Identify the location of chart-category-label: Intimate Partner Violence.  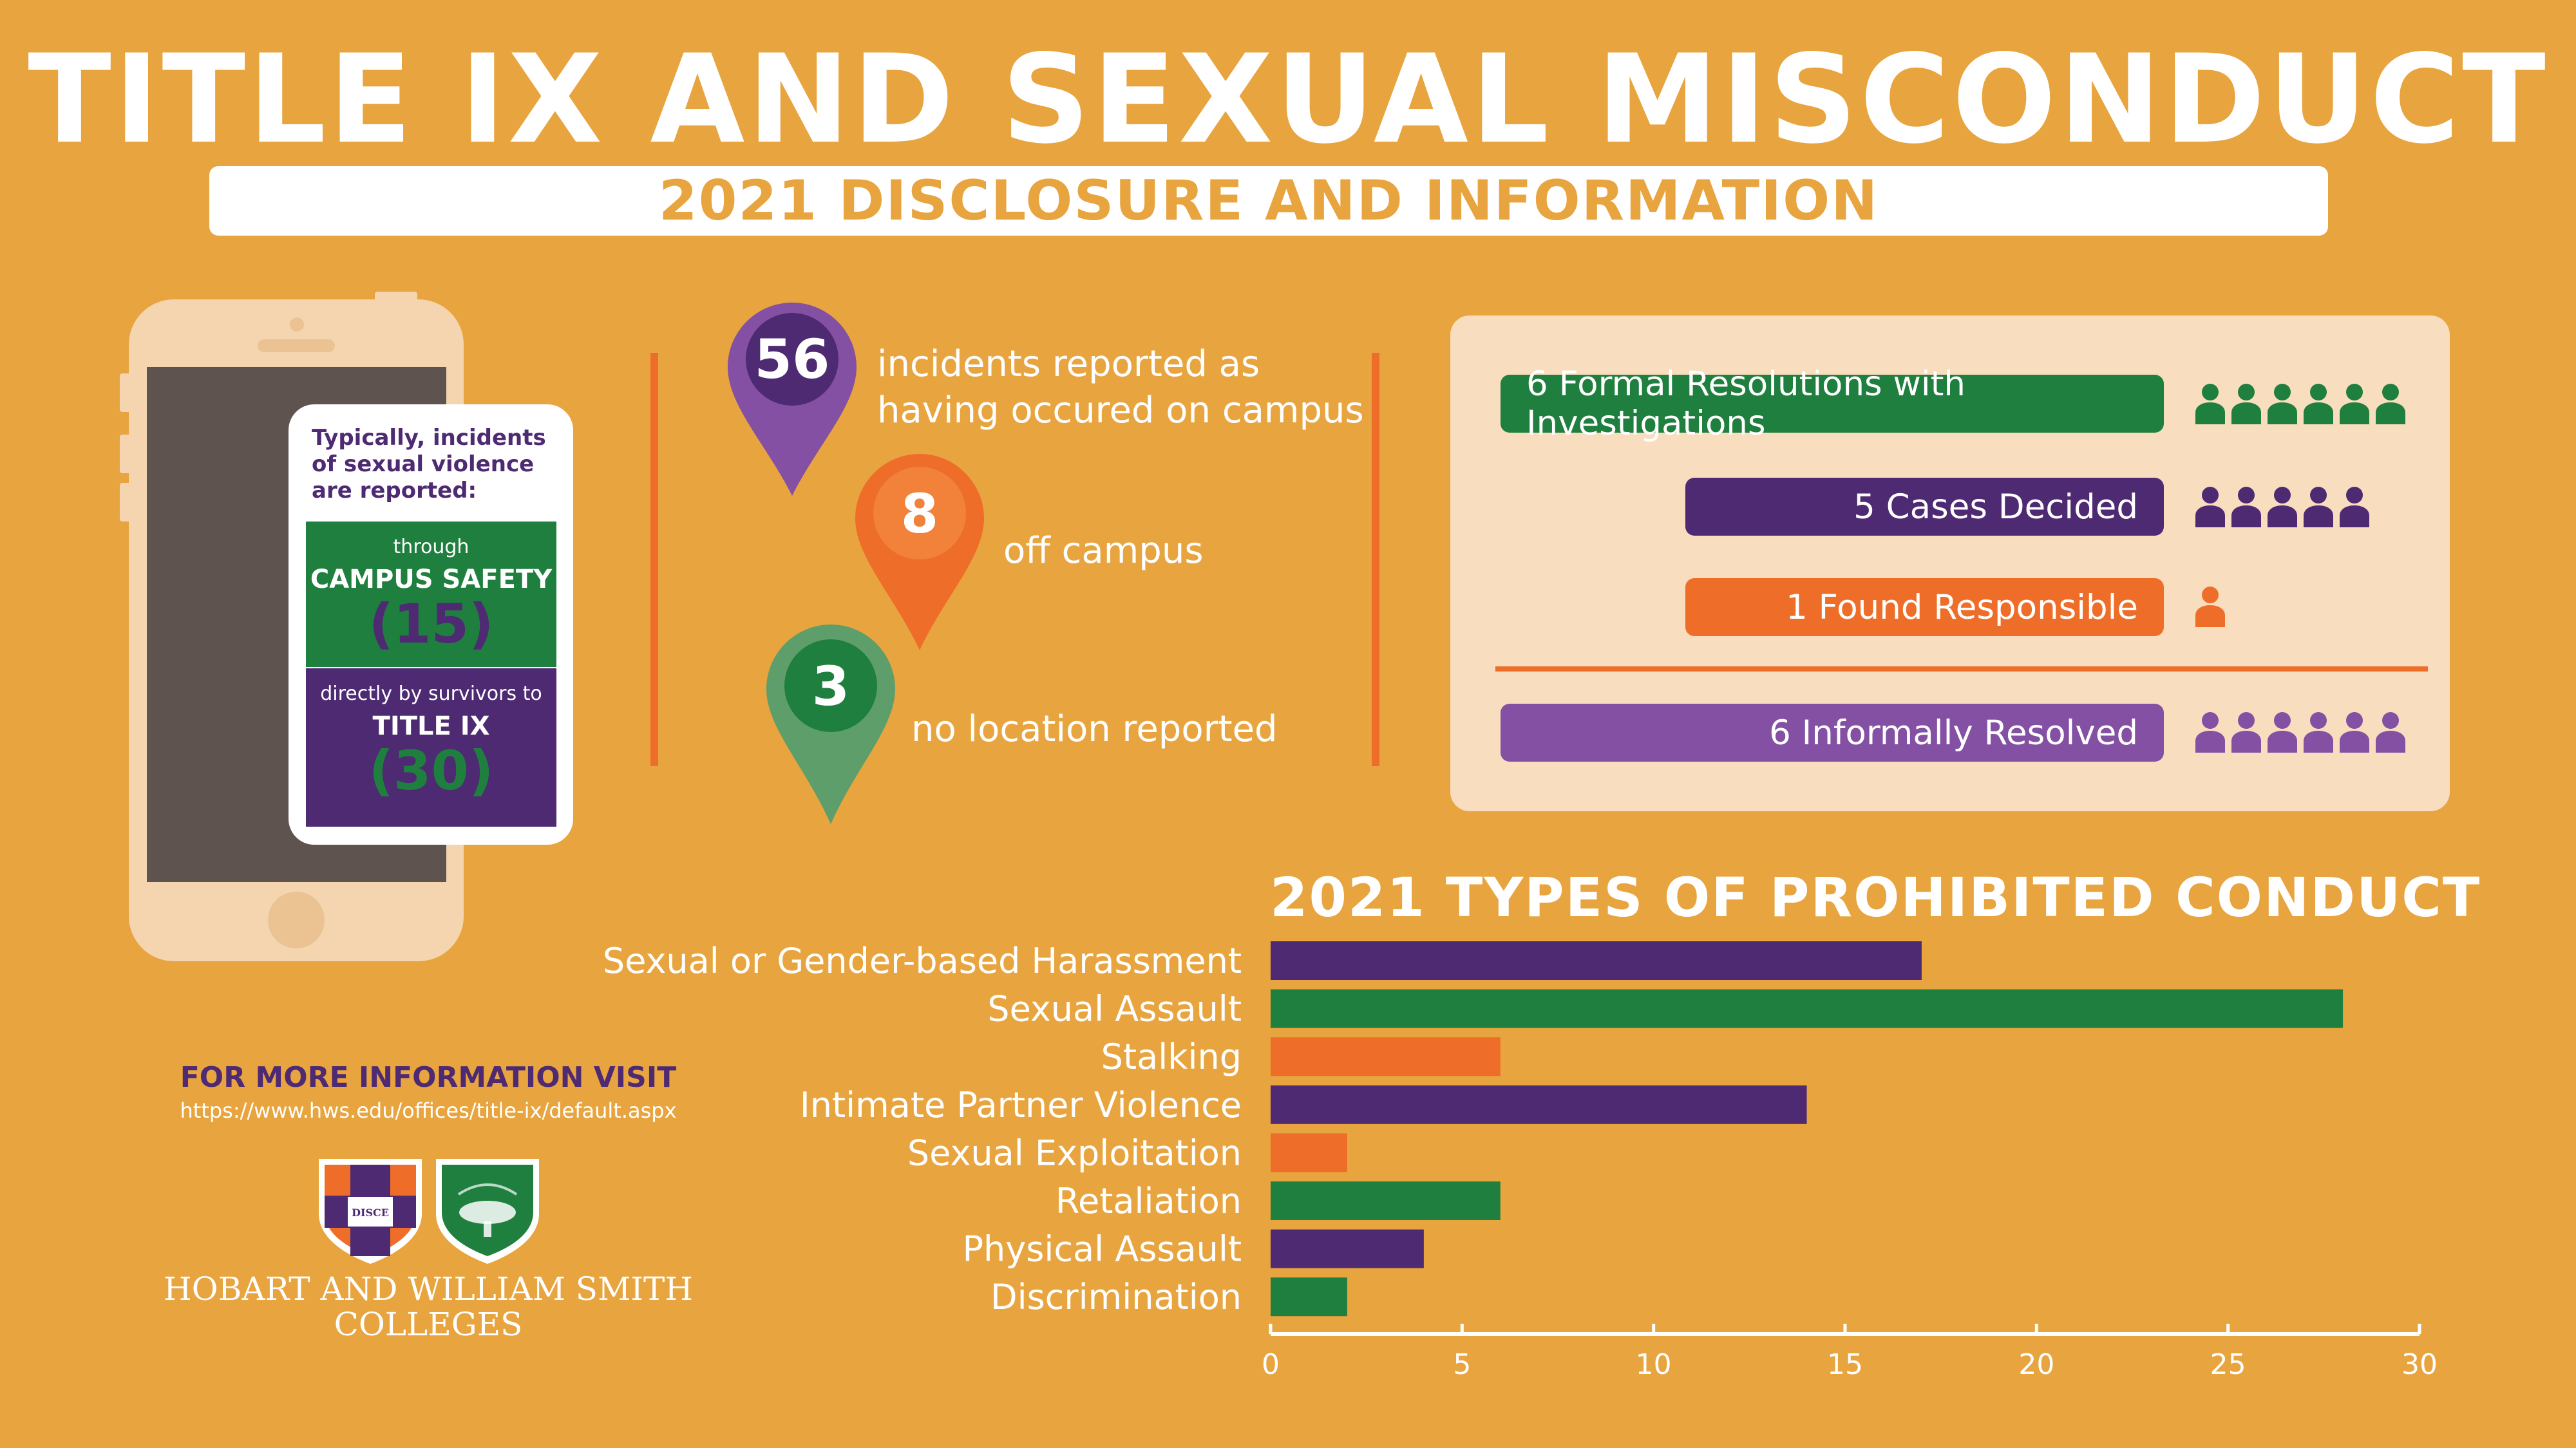
(1021, 1105).